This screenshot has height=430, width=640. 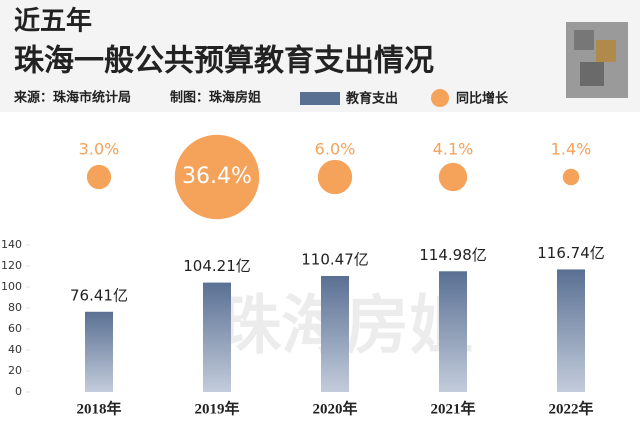 I want to click on value-label: 36.4%, so click(x=217, y=176).